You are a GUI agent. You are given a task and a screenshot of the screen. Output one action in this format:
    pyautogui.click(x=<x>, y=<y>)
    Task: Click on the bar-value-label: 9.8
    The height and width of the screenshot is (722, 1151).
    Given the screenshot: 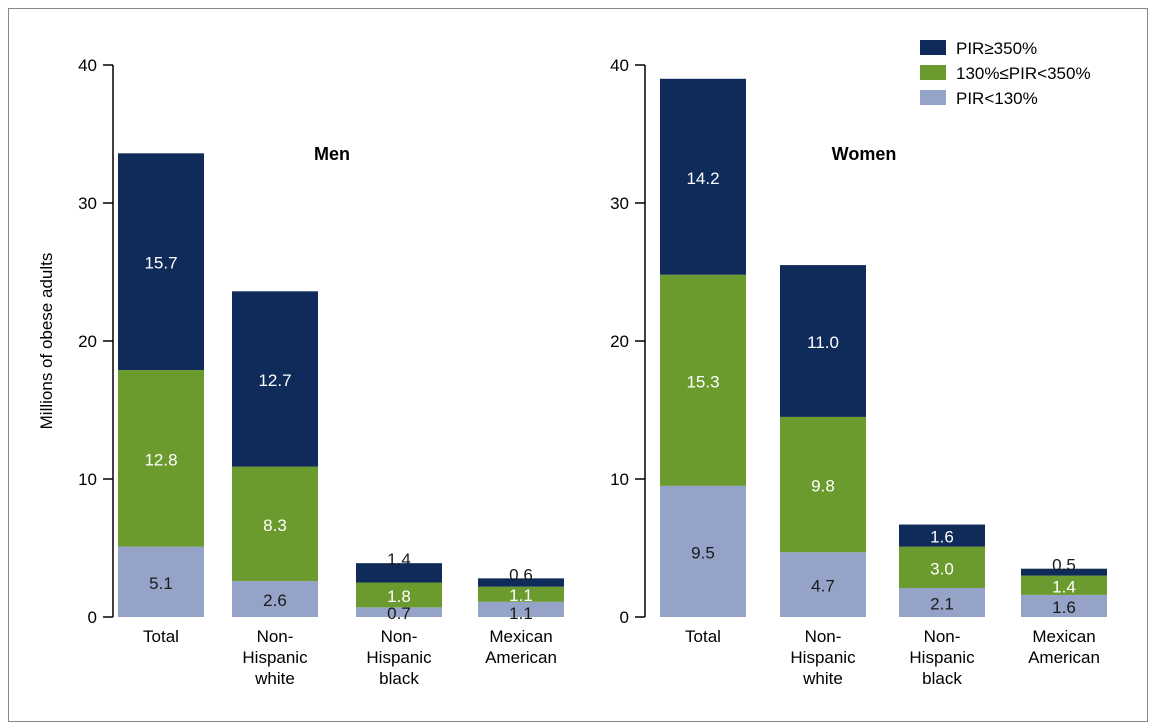 What is the action you would take?
    pyautogui.click(x=823, y=486)
    